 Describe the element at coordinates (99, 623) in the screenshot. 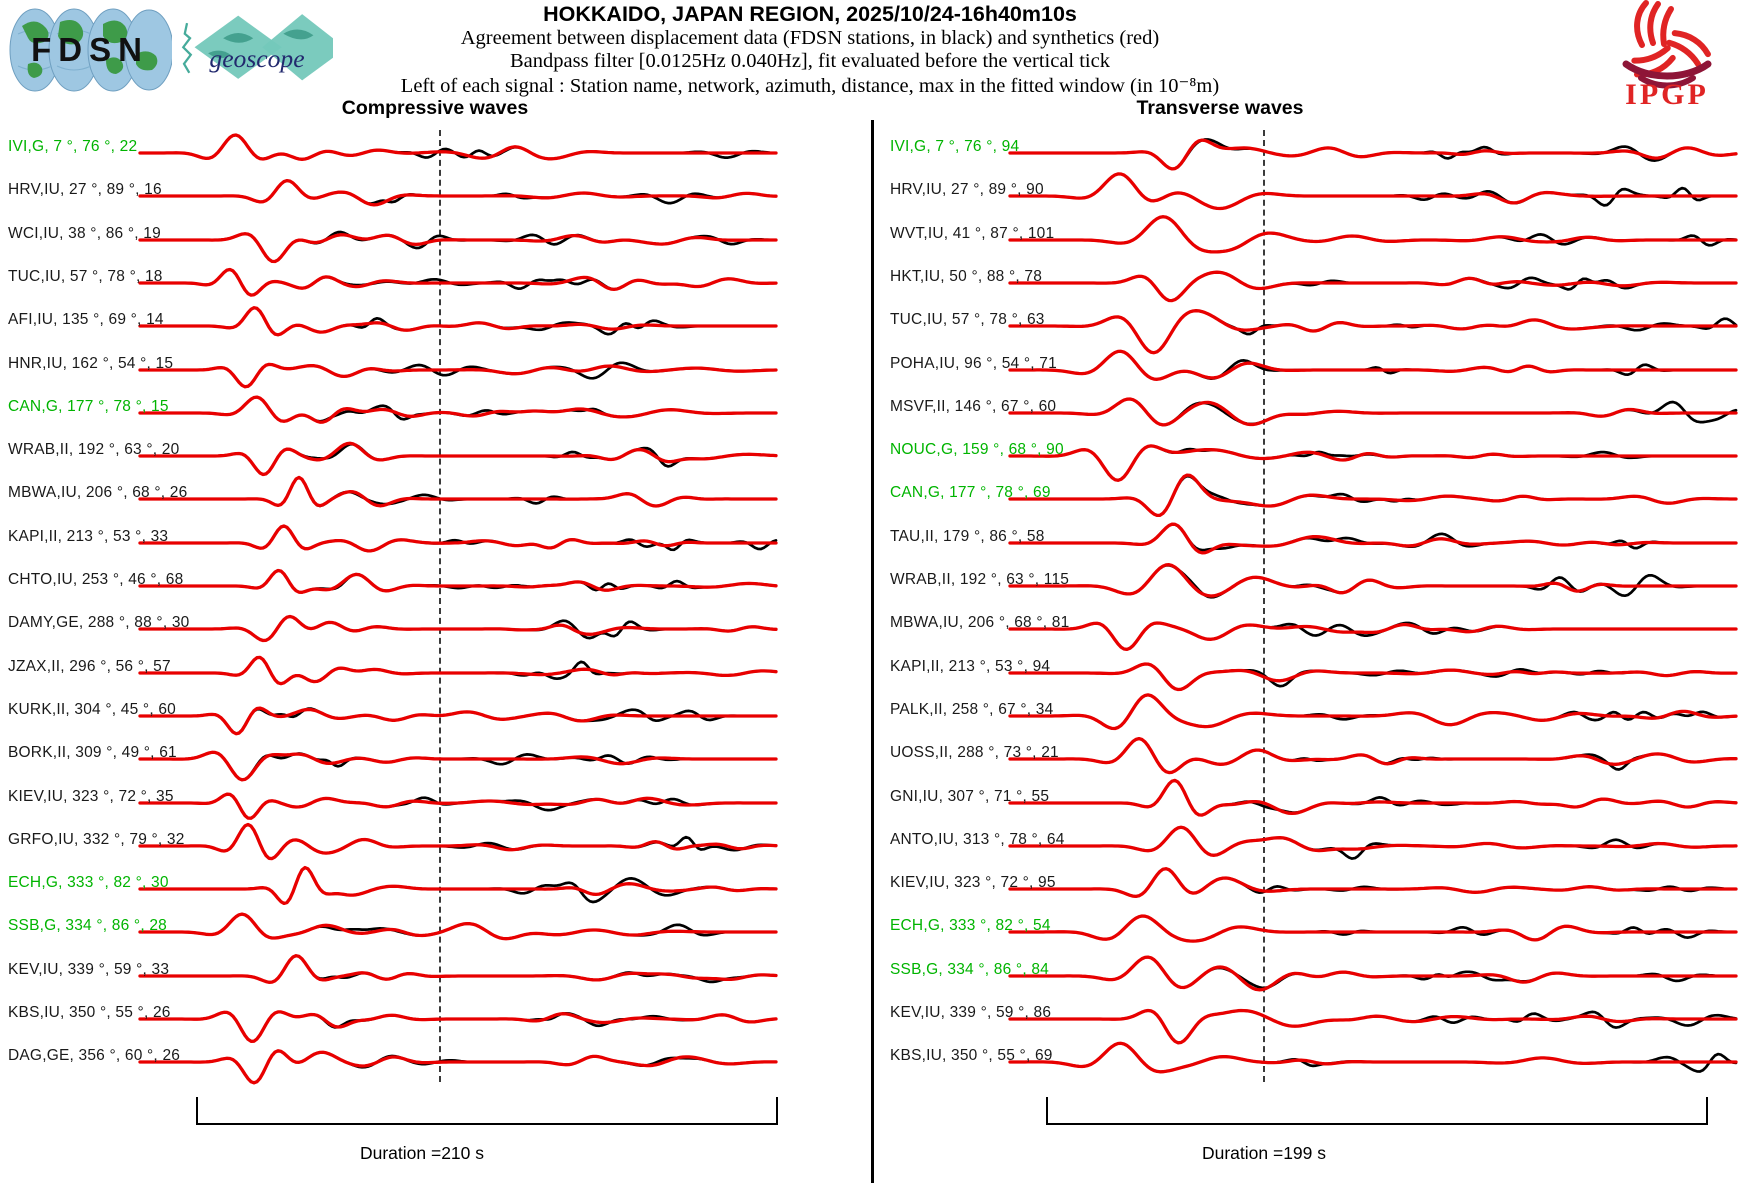

I see `station-label: DAMY,GE, 288 °, 88 °, 30` at that location.